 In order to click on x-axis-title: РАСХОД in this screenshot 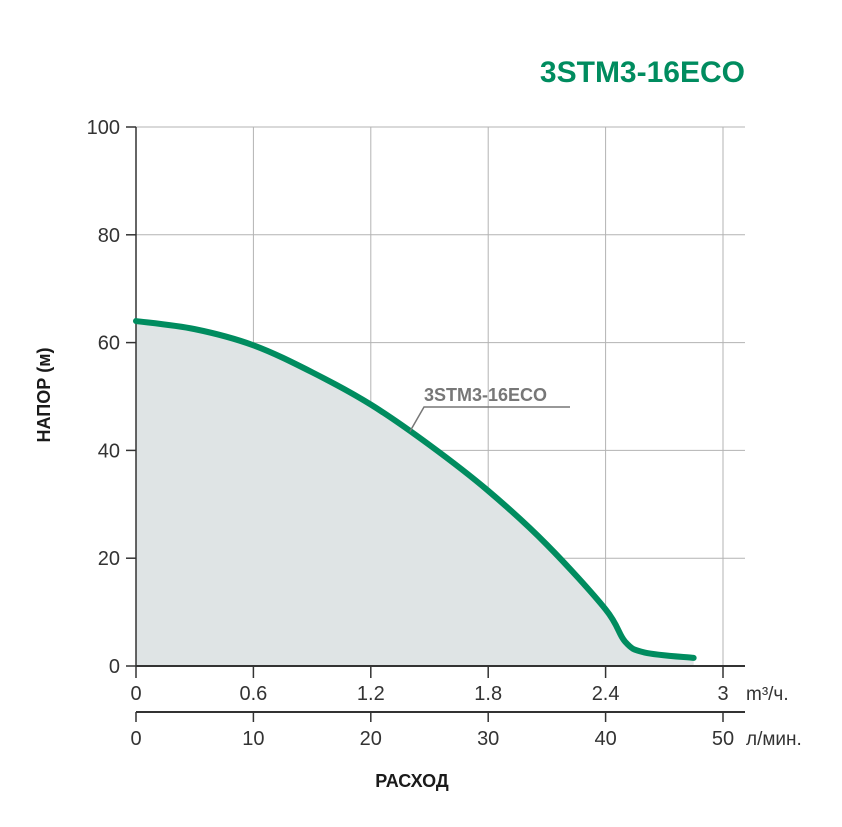, I will do `click(412, 781)`.